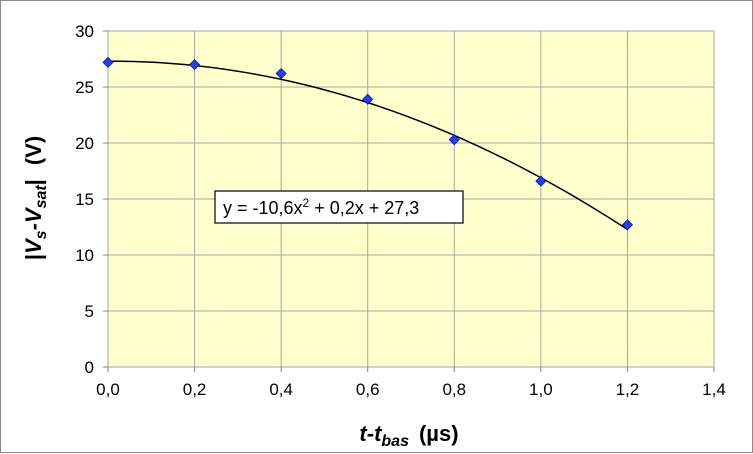 The height and width of the screenshot is (454, 753). Describe the element at coordinates (84, 255) in the screenshot. I see `y-tick-label: 10` at that location.